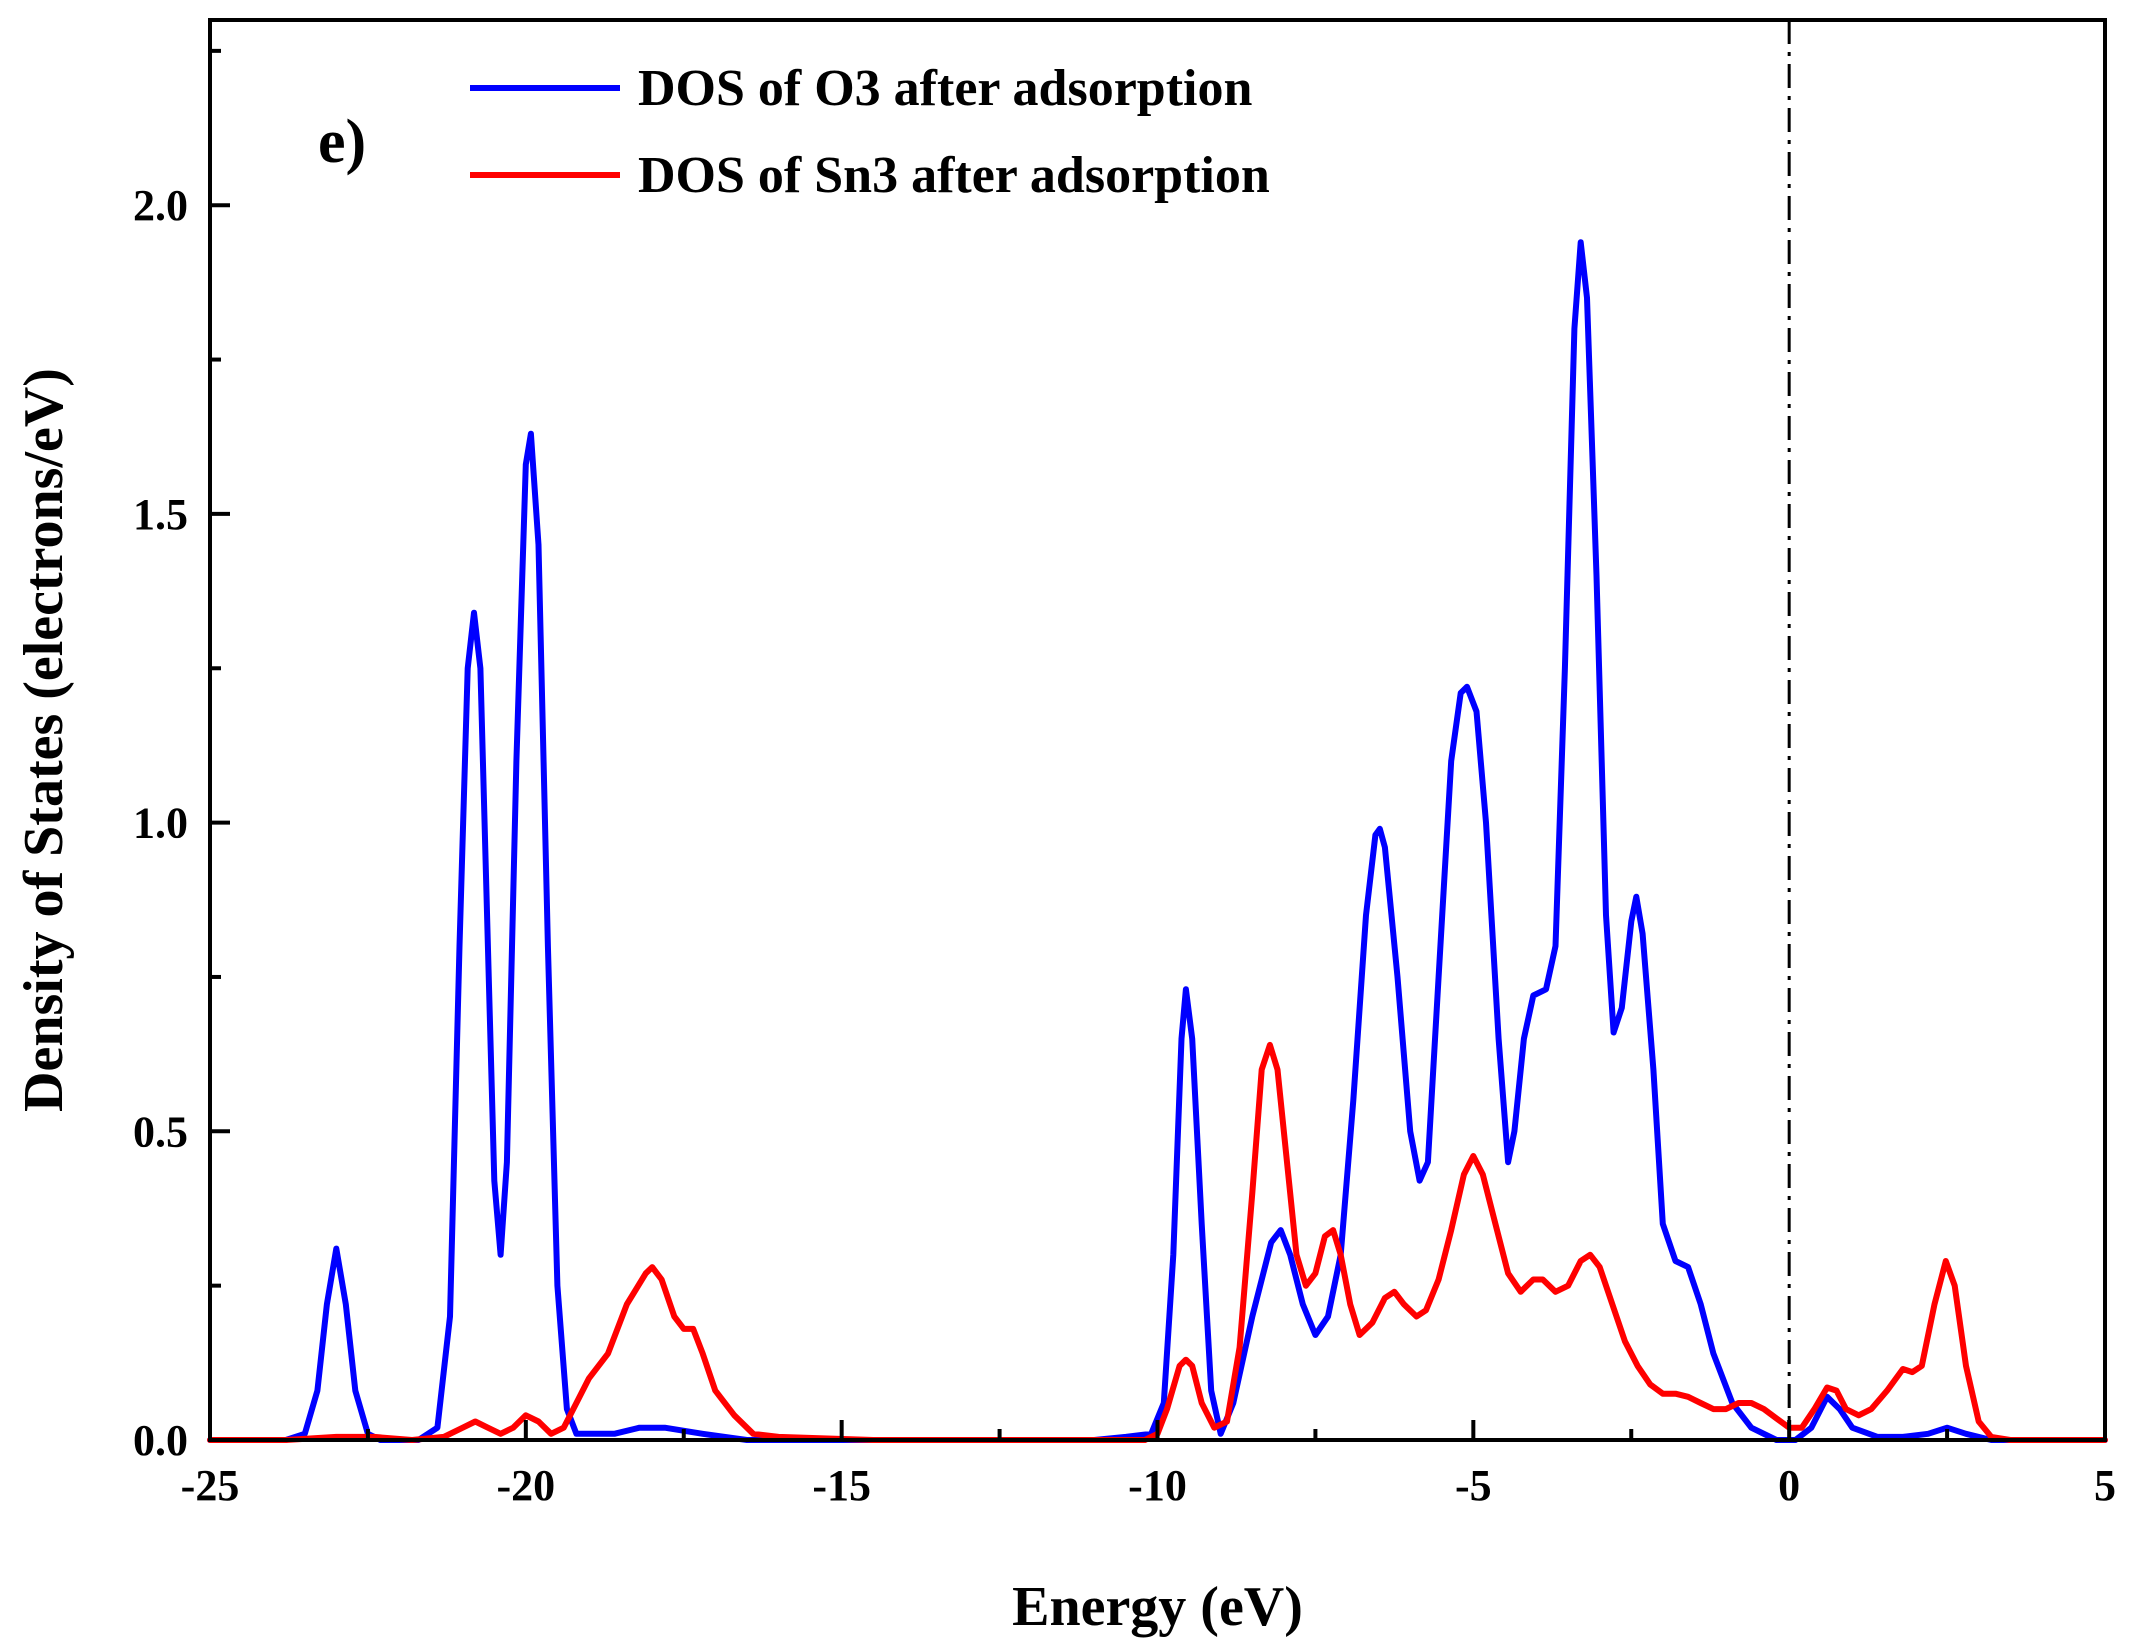 The width and height of the screenshot is (2139, 1650). I want to click on y-tick-label: 0.5, so click(160, 1131).